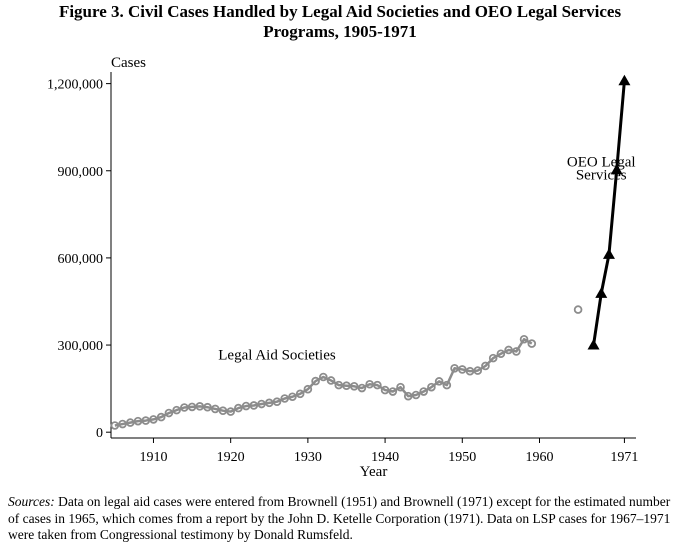 The height and width of the screenshot is (547, 680). What do you see at coordinates (277, 356) in the screenshot?
I see `annotation-label: Legal Aid Societies` at bounding box center [277, 356].